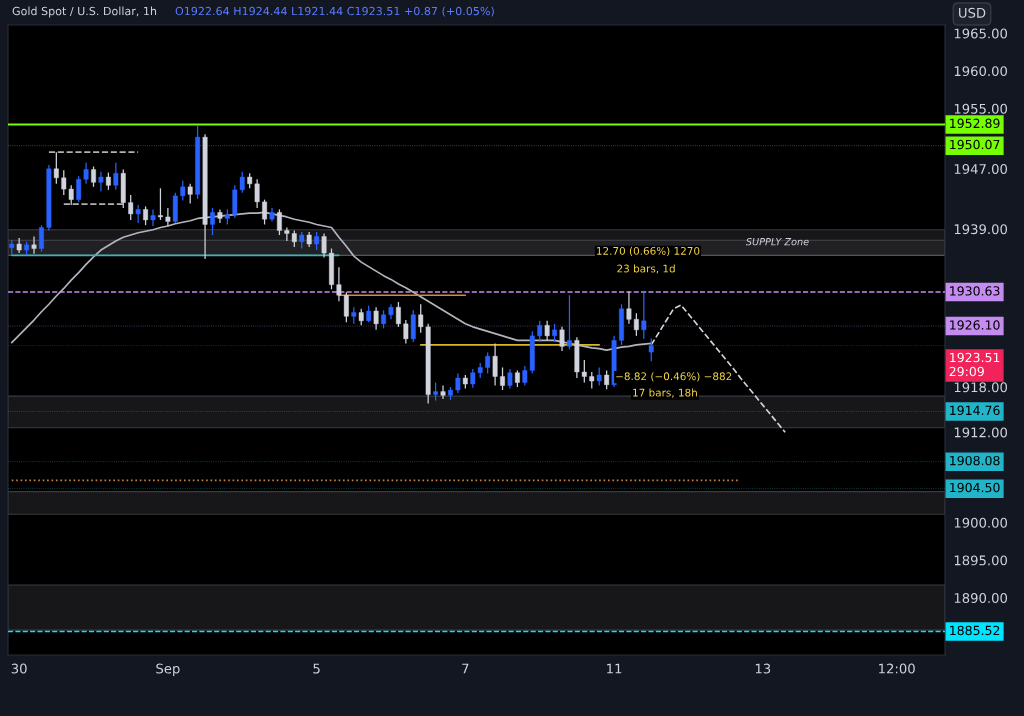 The height and width of the screenshot is (716, 1024). What do you see at coordinates (981, 33) in the screenshot?
I see `y-tick-label: 1965.00` at bounding box center [981, 33].